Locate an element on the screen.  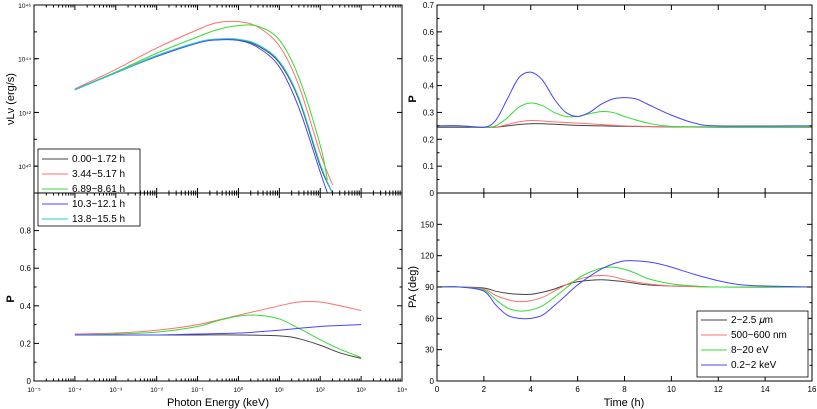
pol-energy-ytick-label-2: 0.4 is located at coordinates (26, 306).